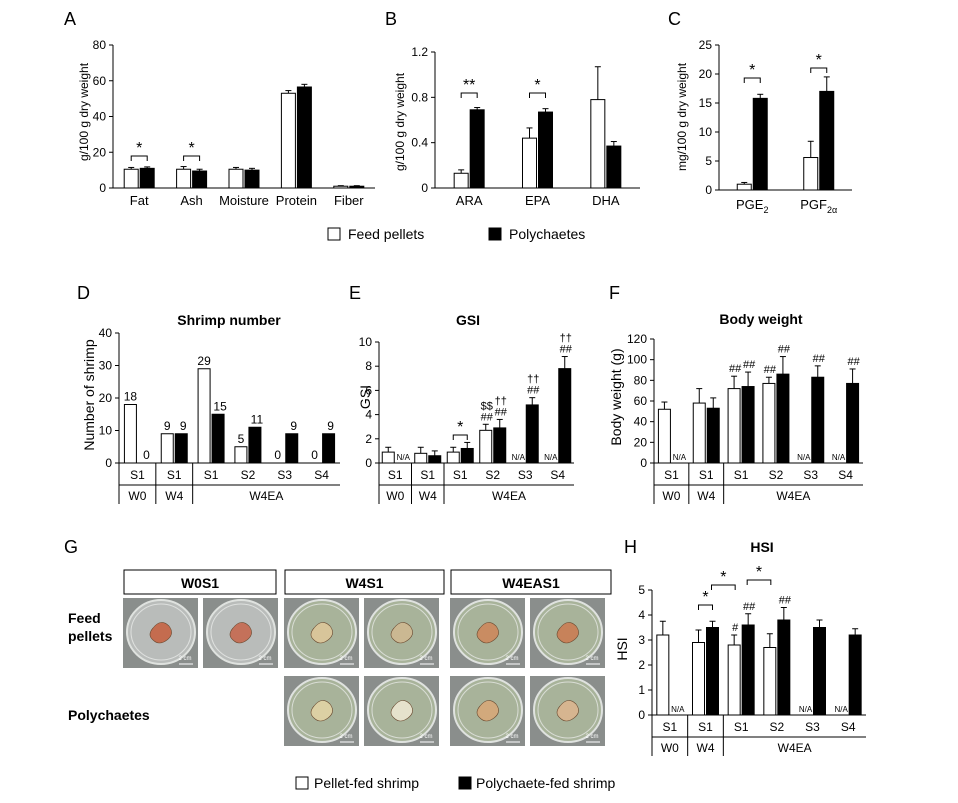 The image size is (958, 803). What do you see at coordinates (606, 200) in the screenshot?
I see `x-category-label: DHA` at bounding box center [606, 200].